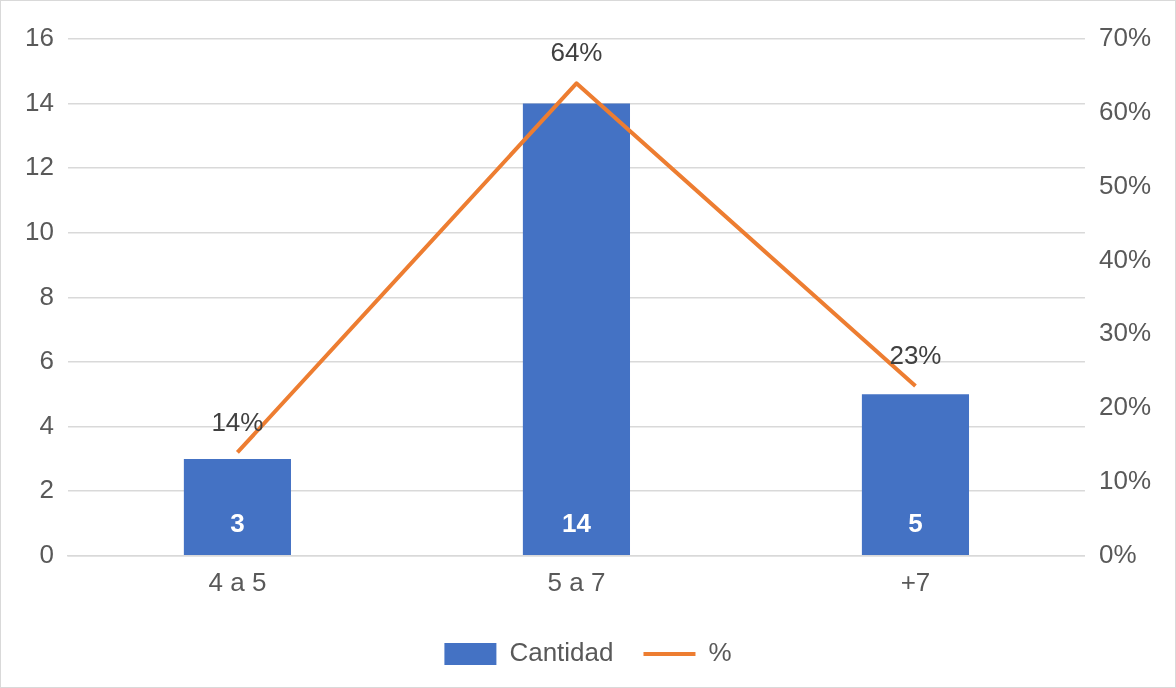 The height and width of the screenshot is (688, 1176). What do you see at coordinates (46, 489) in the screenshot?
I see `y-tick-label: 2` at bounding box center [46, 489].